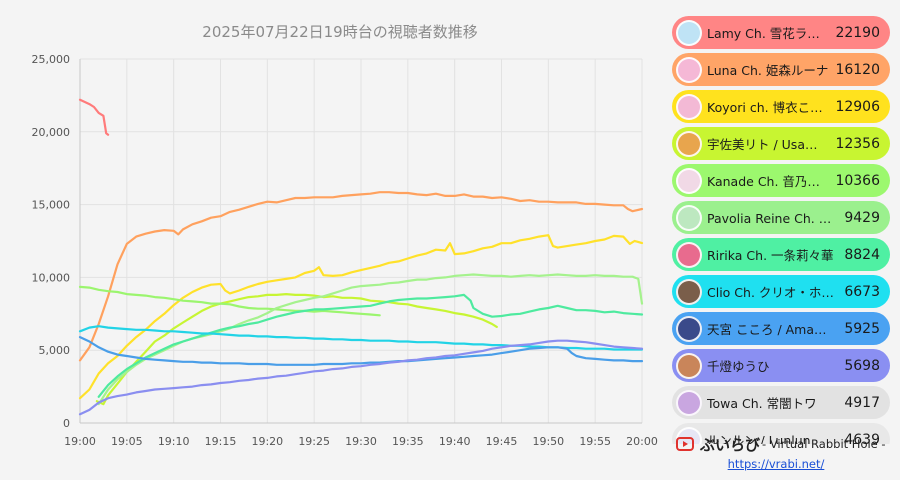 Image resolution: width=900 pixels, height=480 pixels. I want to click on channel-name: 千燈ゆうひ, so click(738, 366).